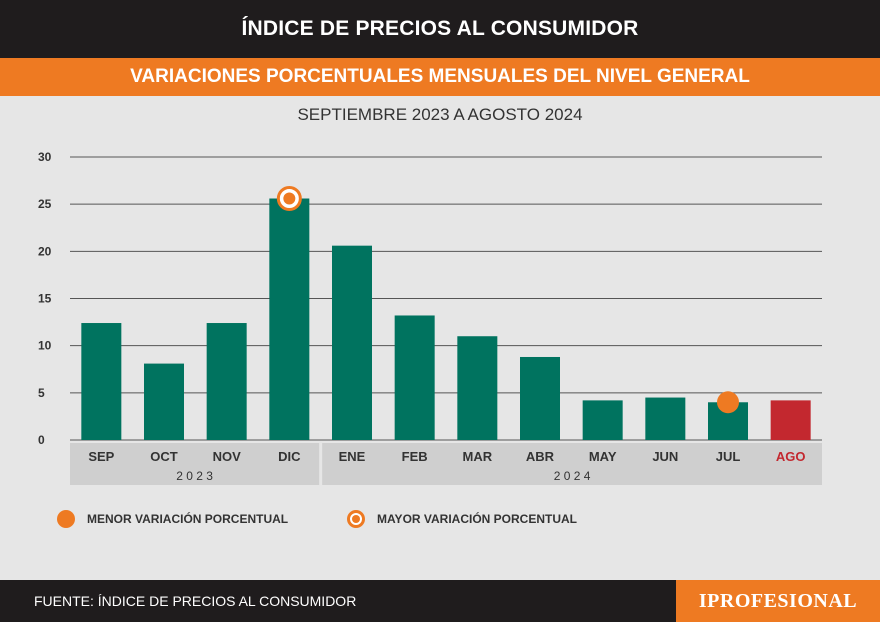  Describe the element at coordinates (352, 456) in the screenshot. I see `category-label: ENE` at that location.